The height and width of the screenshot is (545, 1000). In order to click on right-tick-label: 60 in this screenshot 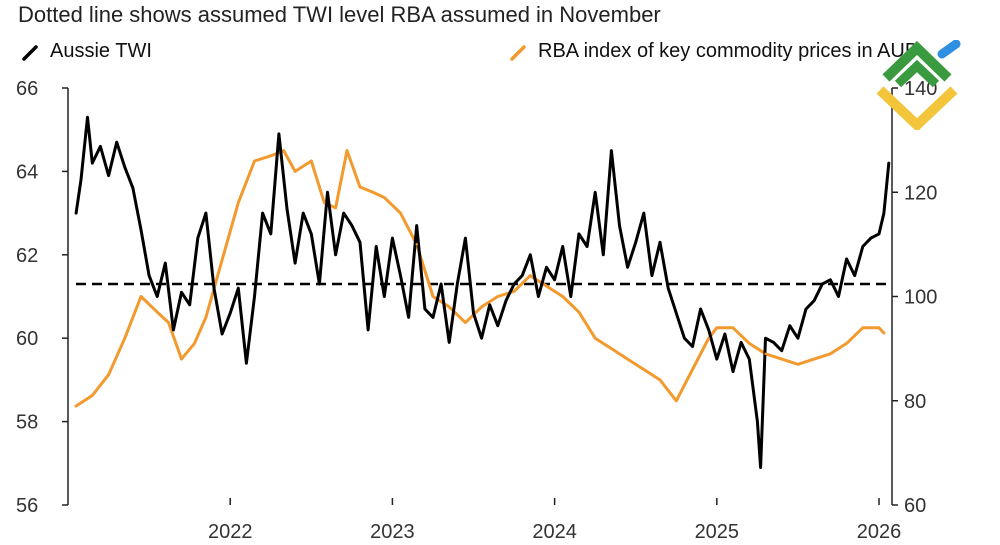, I will do `click(915, 506)`.